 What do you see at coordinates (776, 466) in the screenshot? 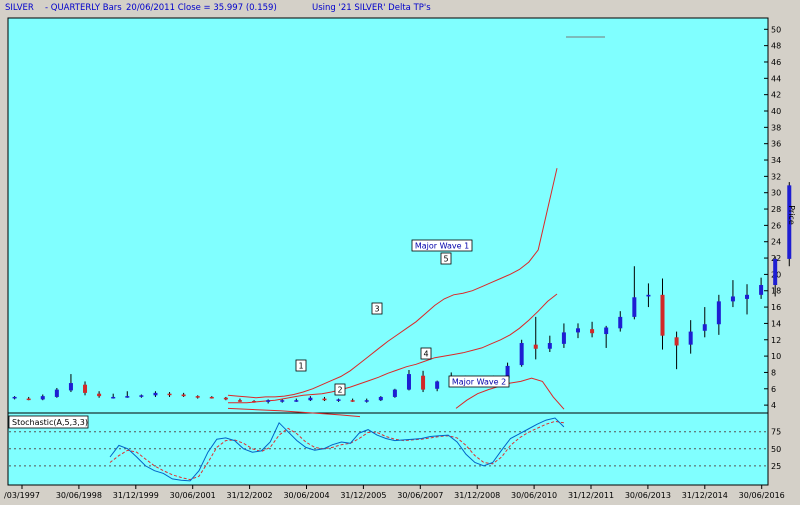
I see `stochastic-tick-label: 25` at bounding box center [776, 466].